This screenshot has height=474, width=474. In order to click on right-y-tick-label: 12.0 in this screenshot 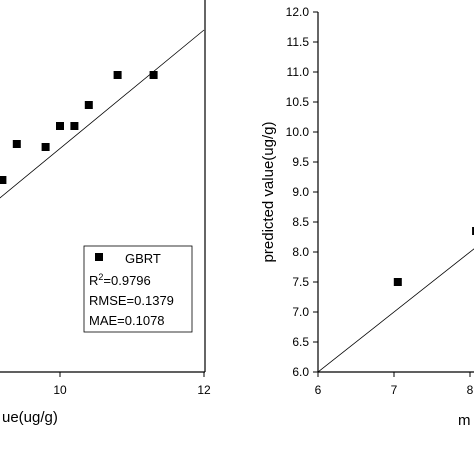, I will do `click(298, 12)`.